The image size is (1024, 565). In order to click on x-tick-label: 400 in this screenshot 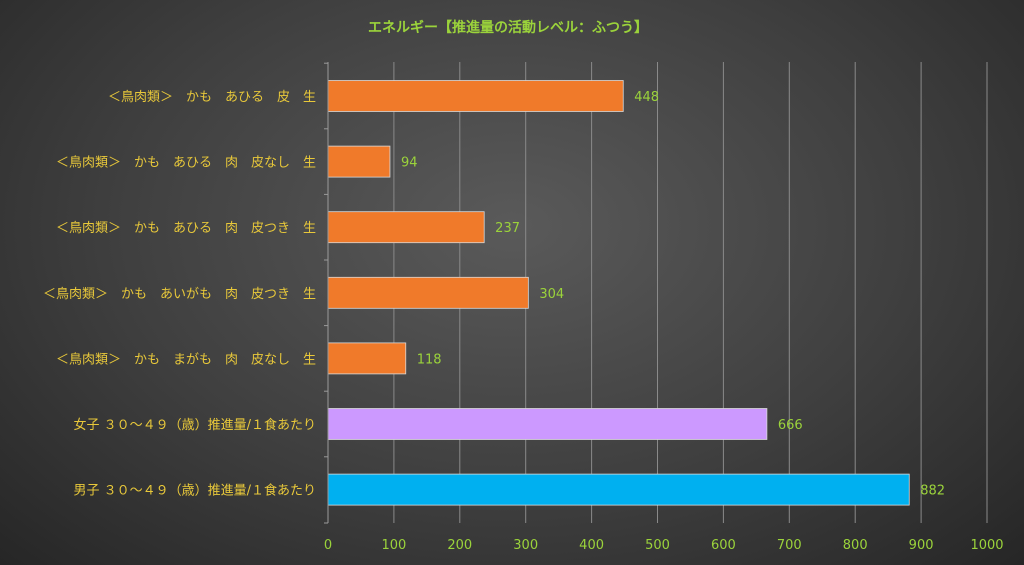, I will do `click(591, 545)`.